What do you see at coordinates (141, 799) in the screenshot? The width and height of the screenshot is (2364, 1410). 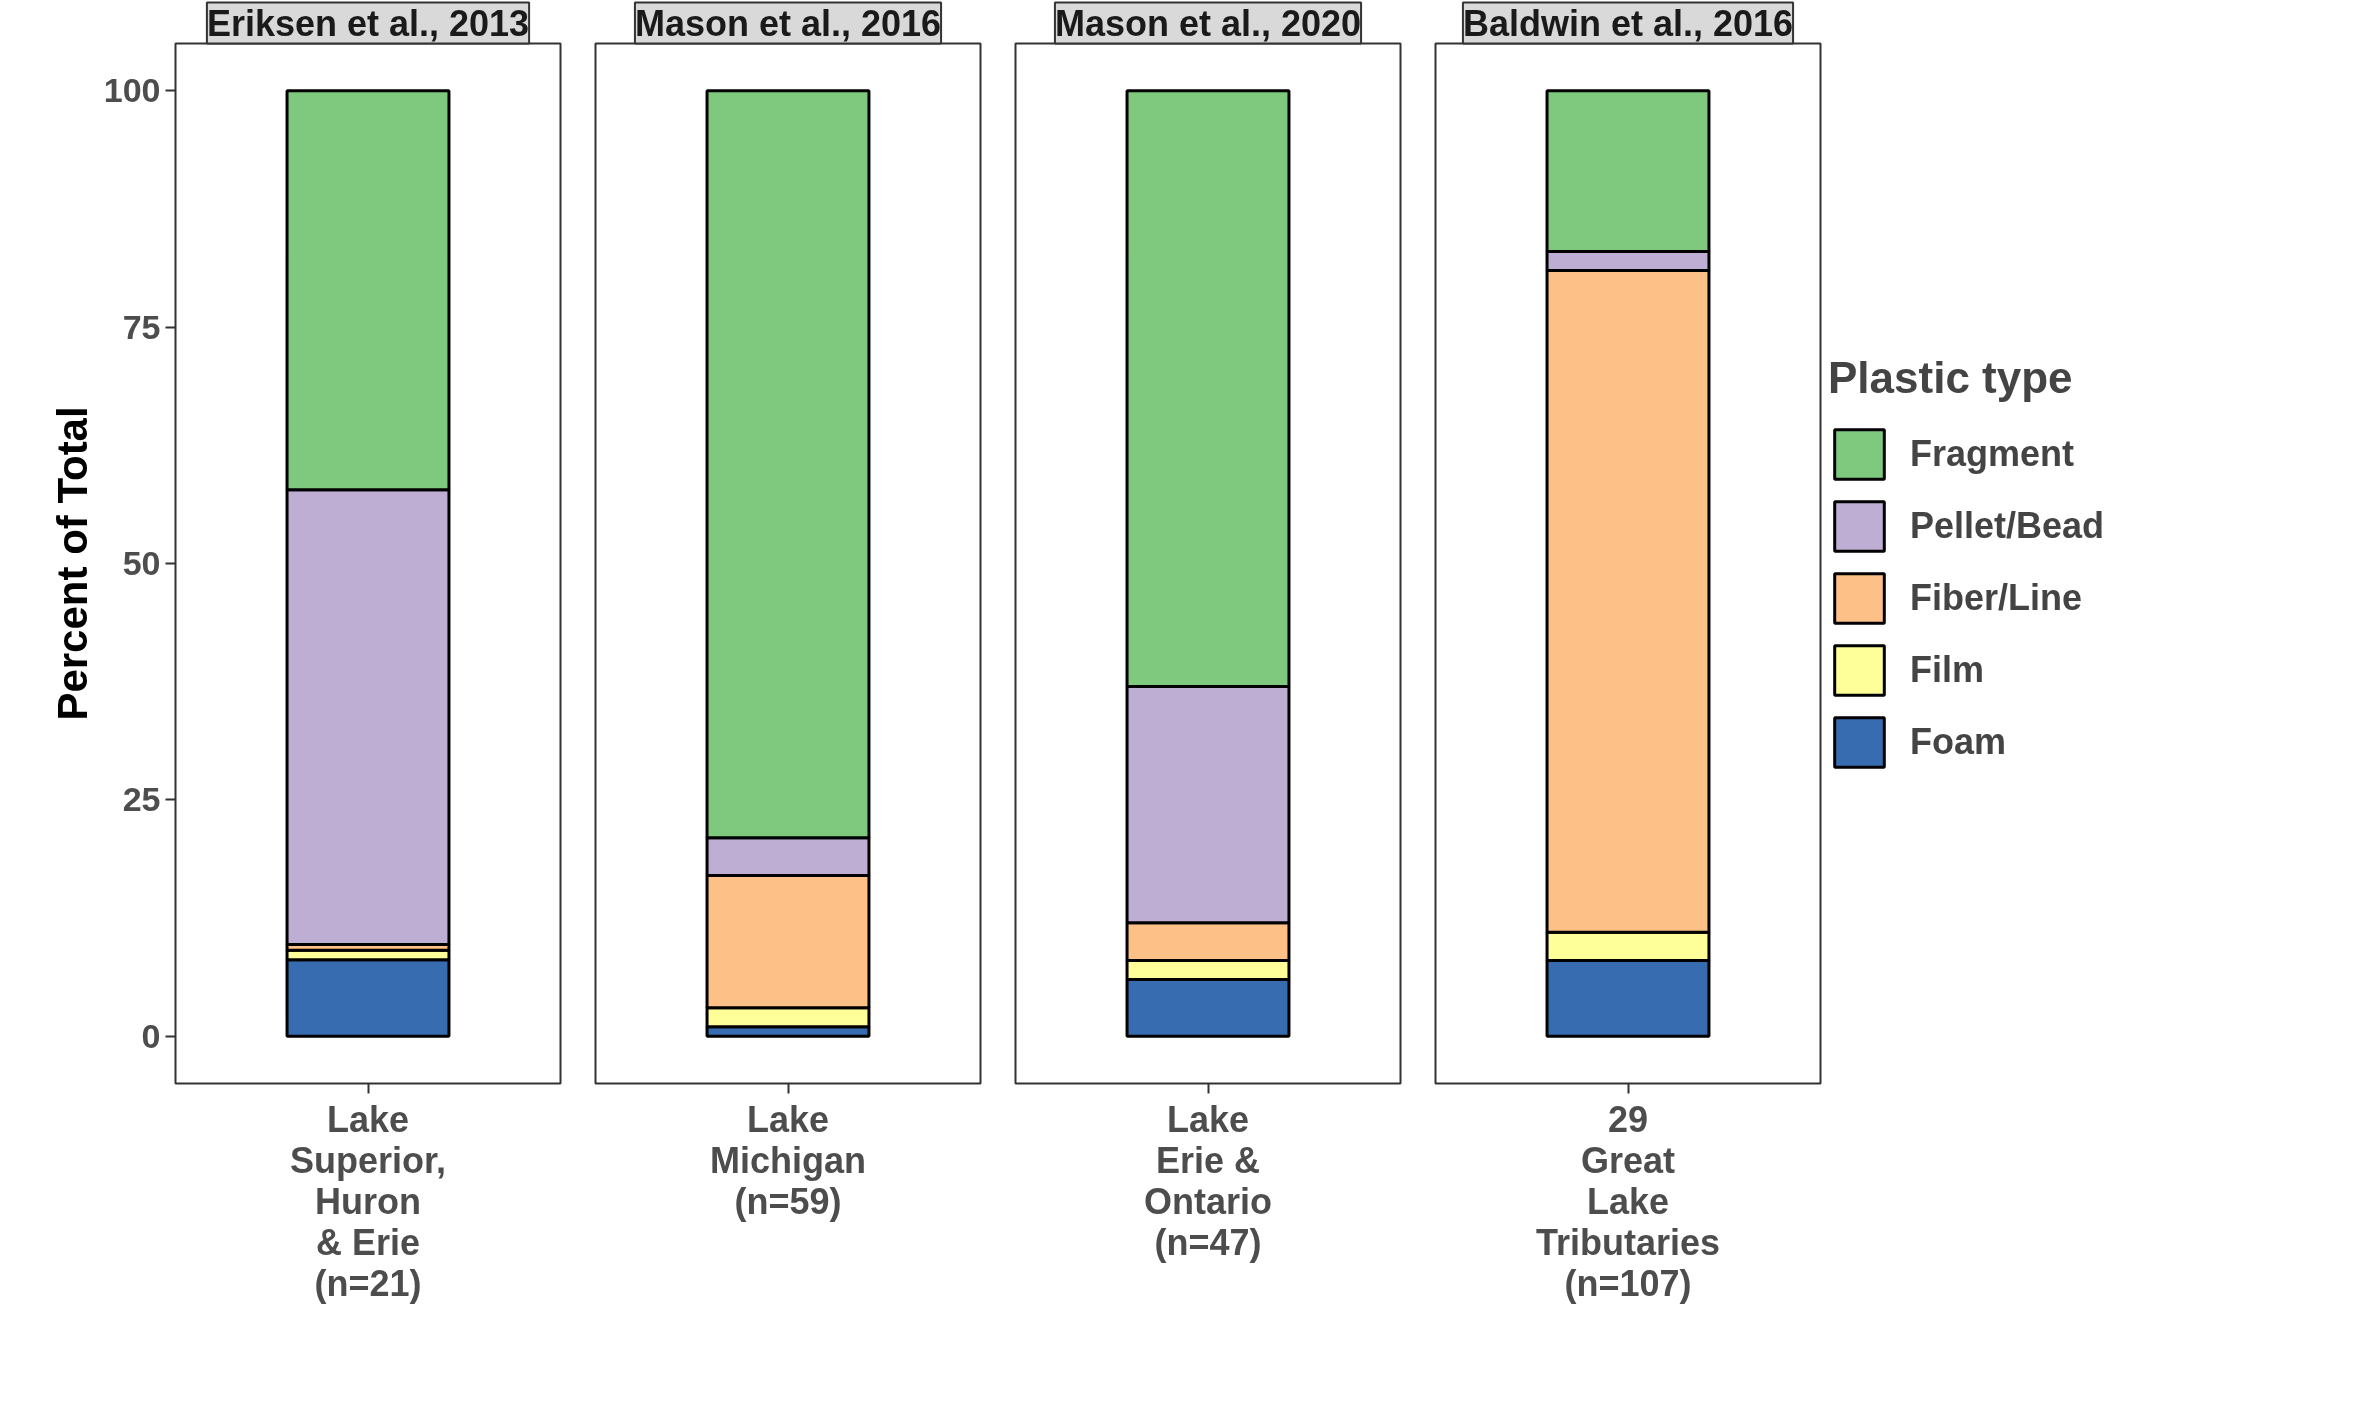 I see `y-tick-label: 25` at bounding box center [141, 799].